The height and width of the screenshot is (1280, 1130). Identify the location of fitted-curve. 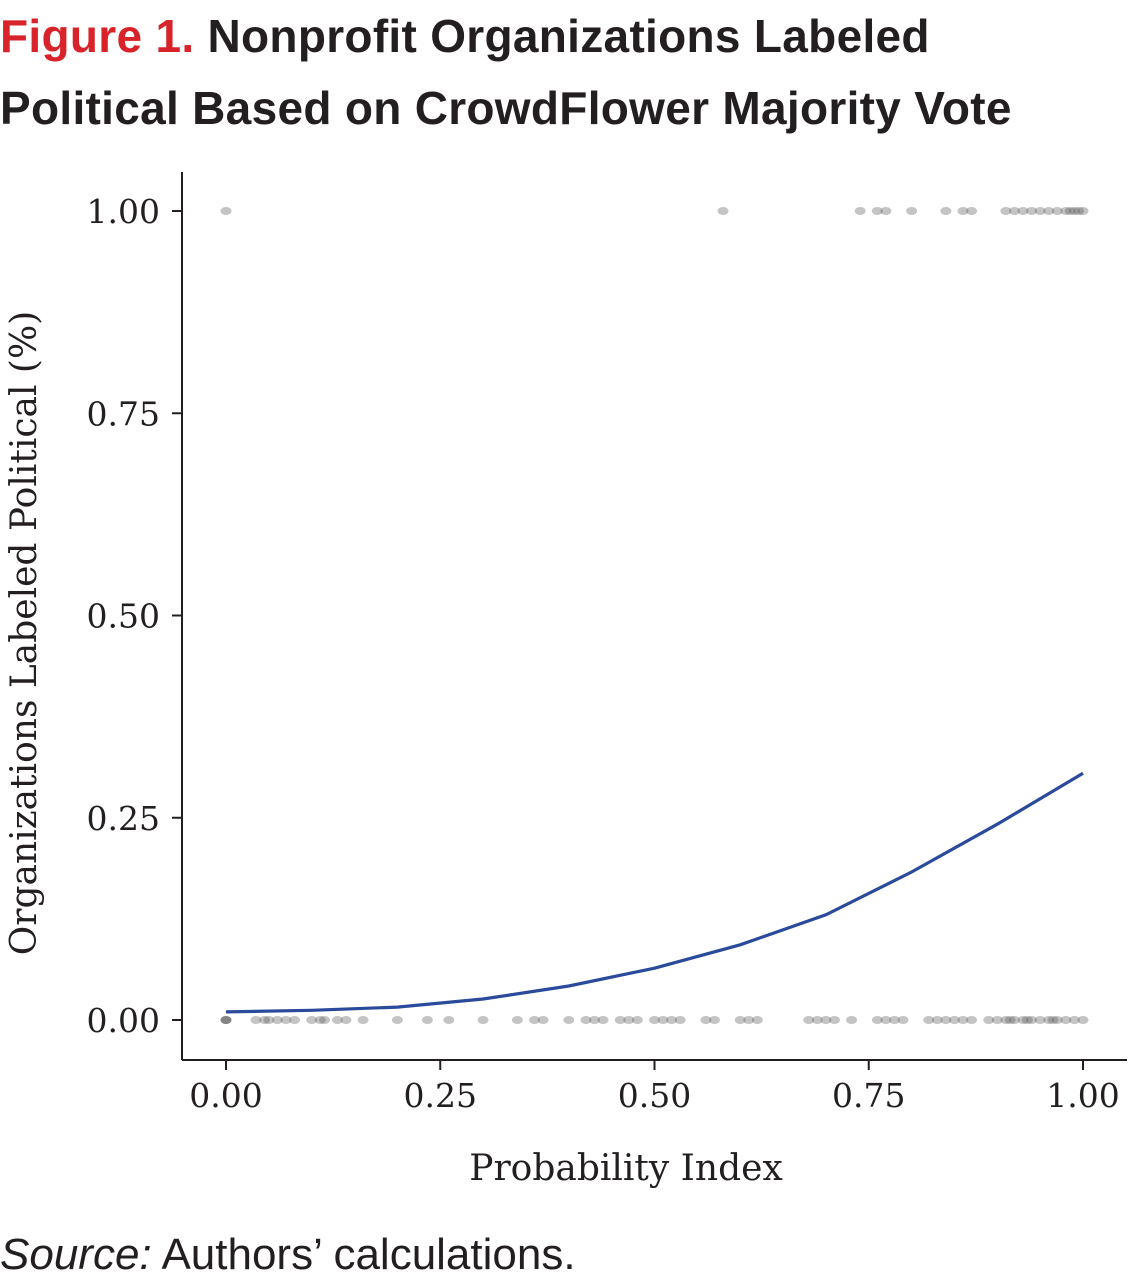
(654, 892).